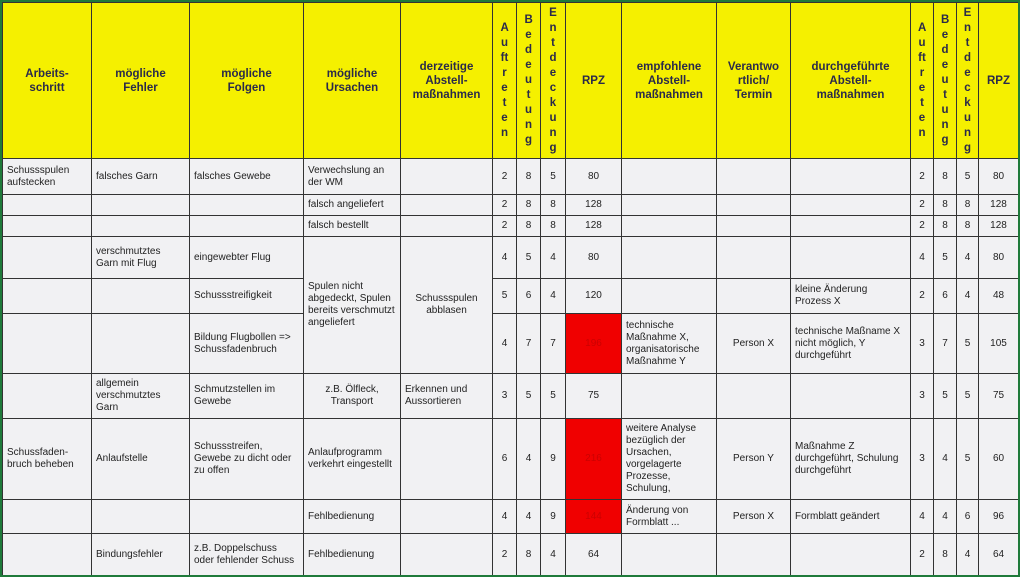 This screenshot has height=577, width=1020. What do you see at coordinates (510, 226) in the screenshot?
I see `table-row: falsch bestellt 2 8 8 128 2 8 8 128` at bounding box center [510, 226].